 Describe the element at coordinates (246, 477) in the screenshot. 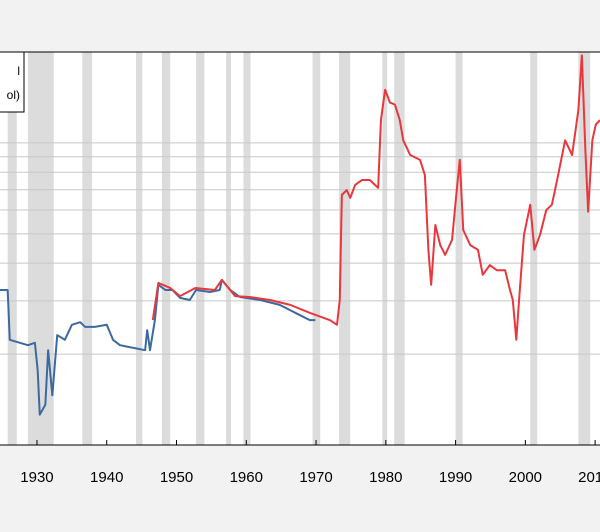

I see `x-tick-label: 1960` at that location.